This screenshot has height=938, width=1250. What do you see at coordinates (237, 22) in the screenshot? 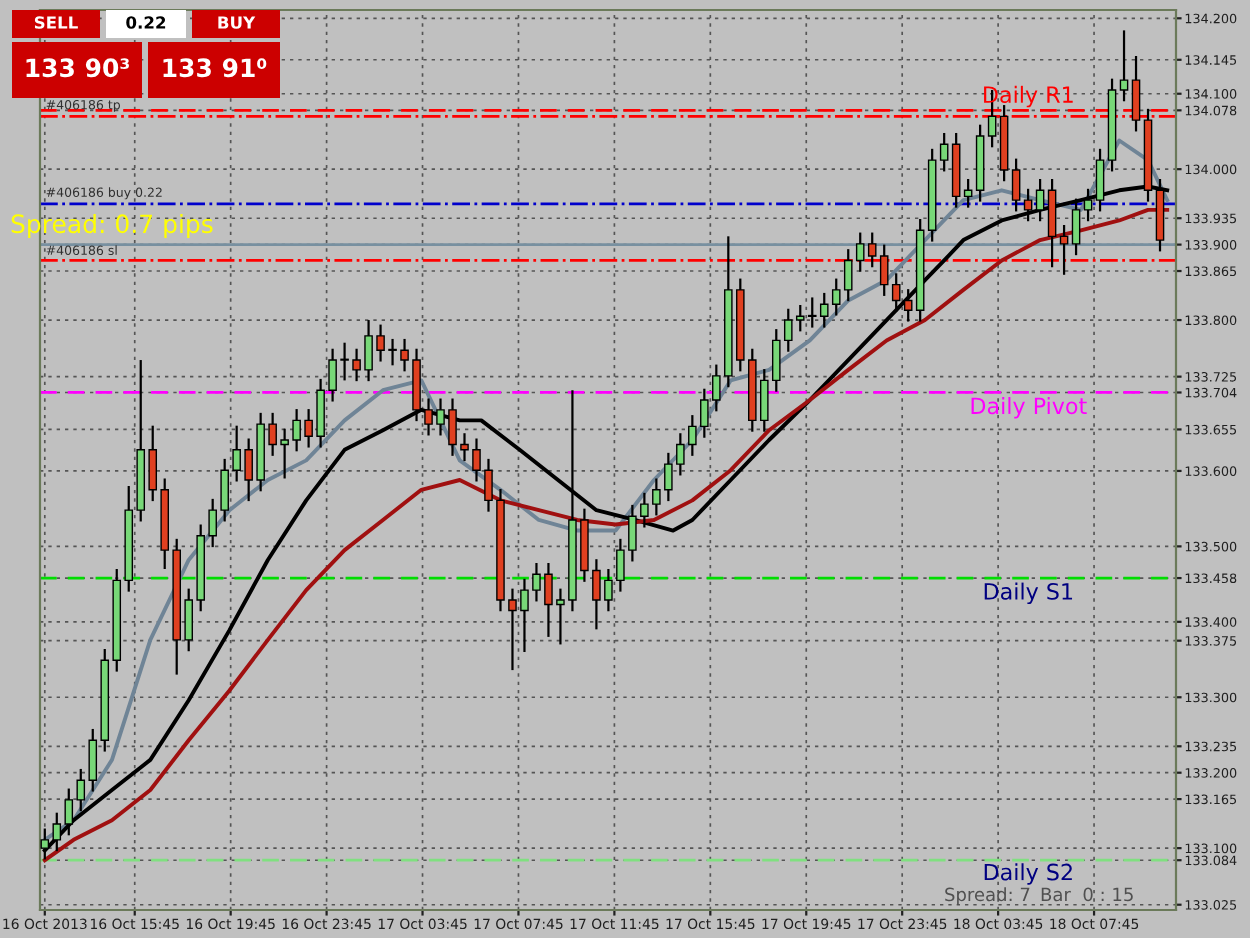
I see `annotation: BUY` at bounding box center [237, 22].